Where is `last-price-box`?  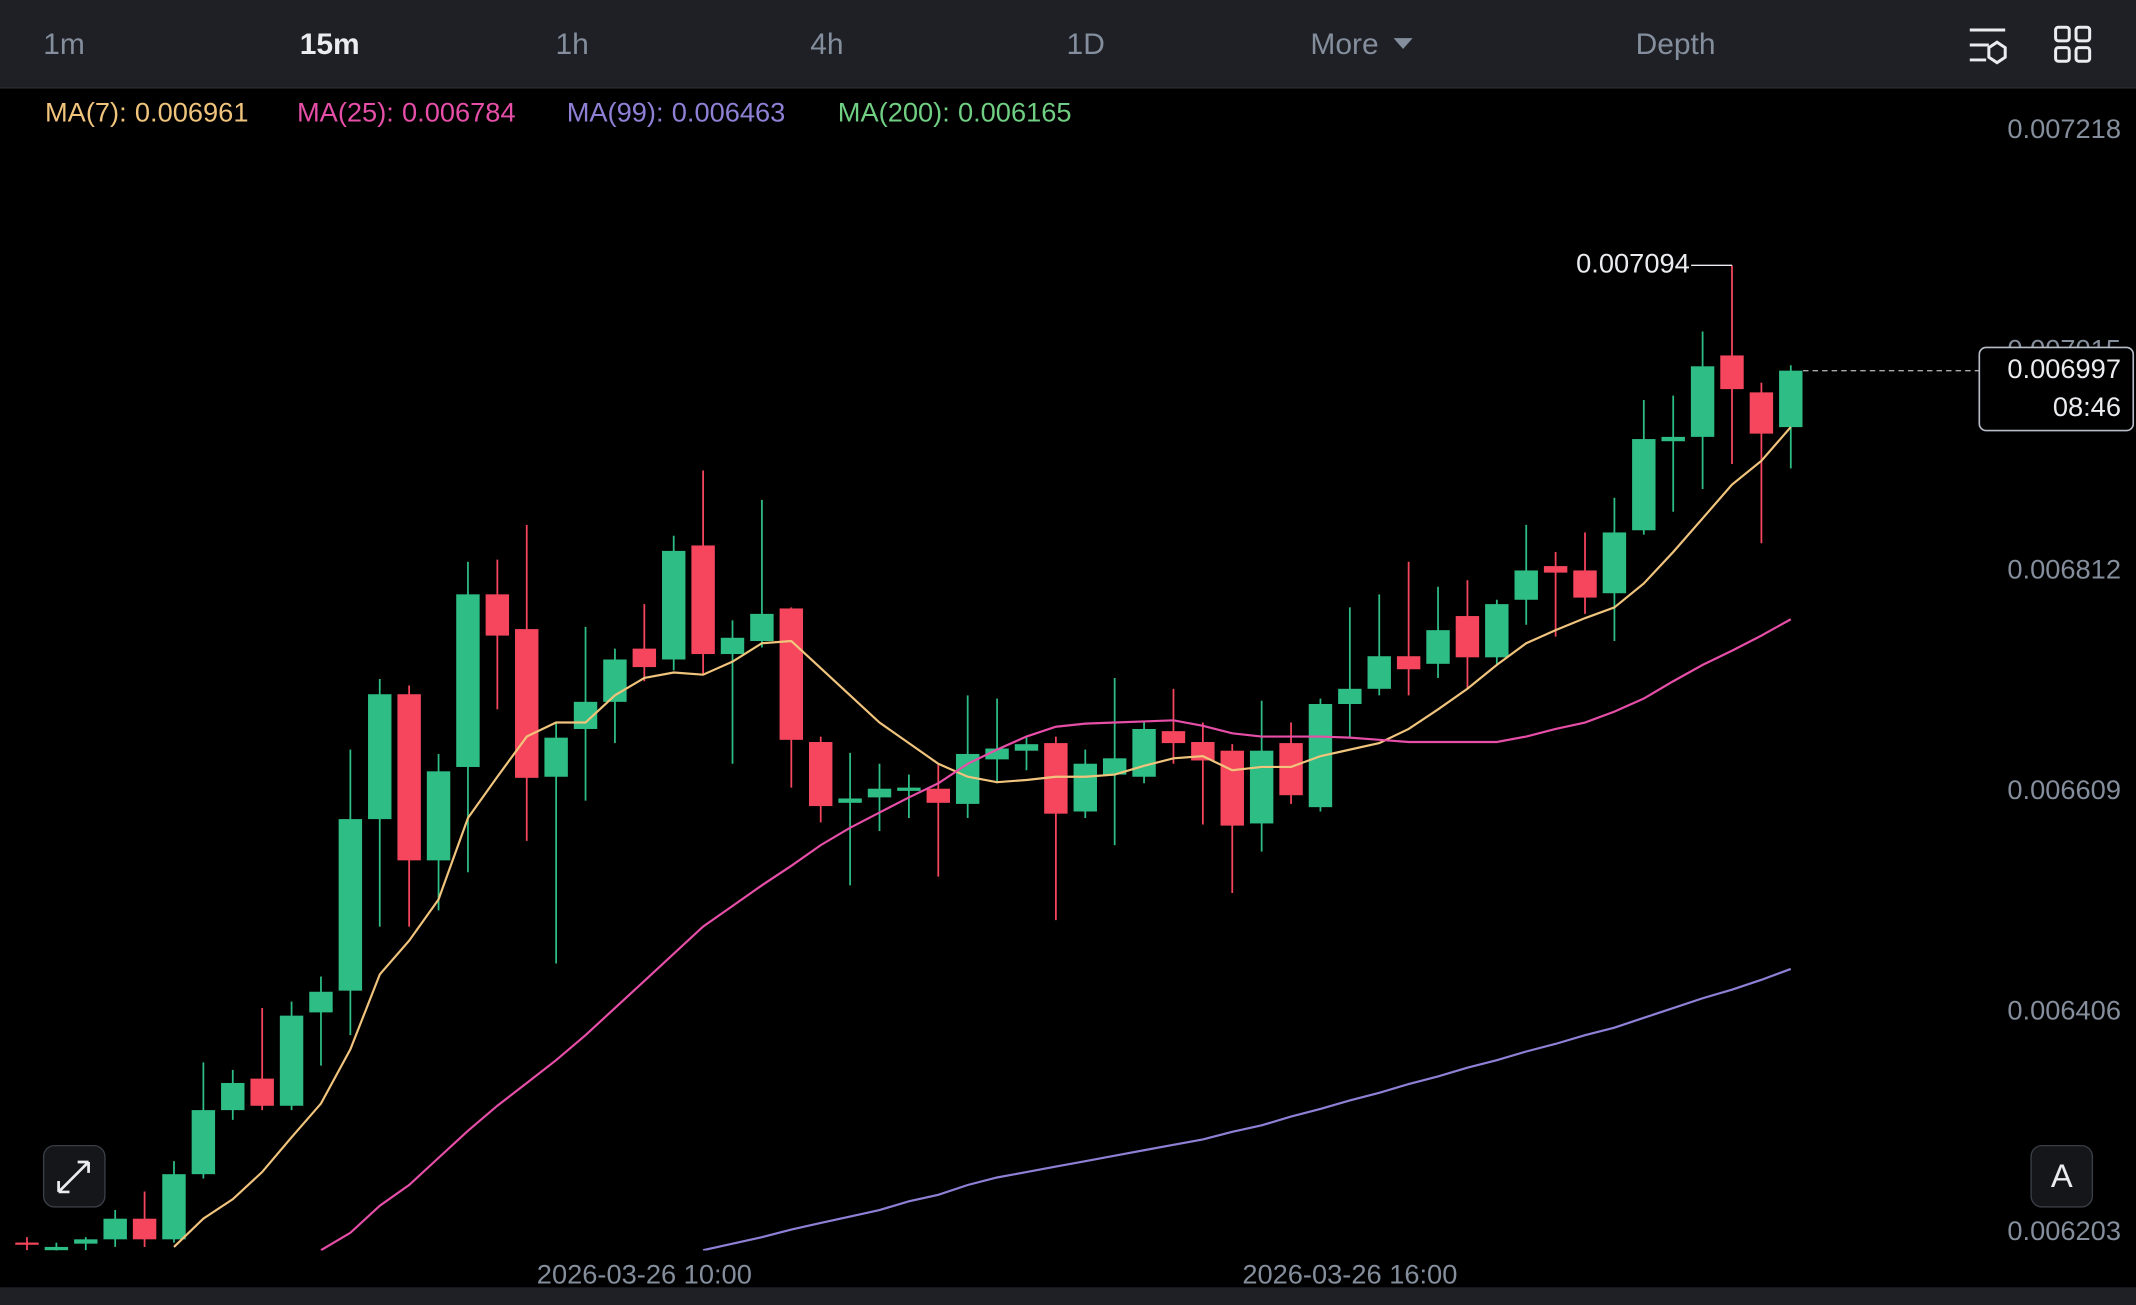
last-price-box is located at coordinates (2056, 389).